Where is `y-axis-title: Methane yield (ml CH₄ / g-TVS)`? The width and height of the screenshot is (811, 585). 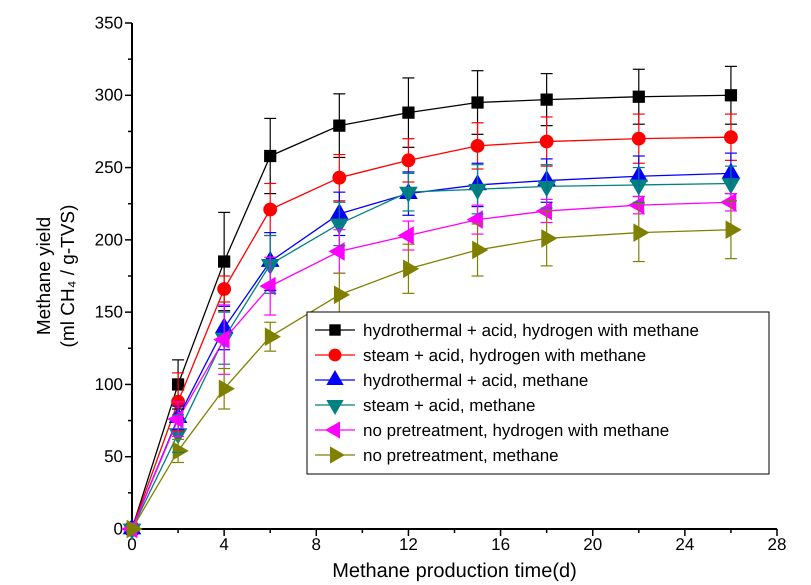
y-axis-title: Methane yield (ml CH₄ / g-TVS) is located at coordinates (56, 276).